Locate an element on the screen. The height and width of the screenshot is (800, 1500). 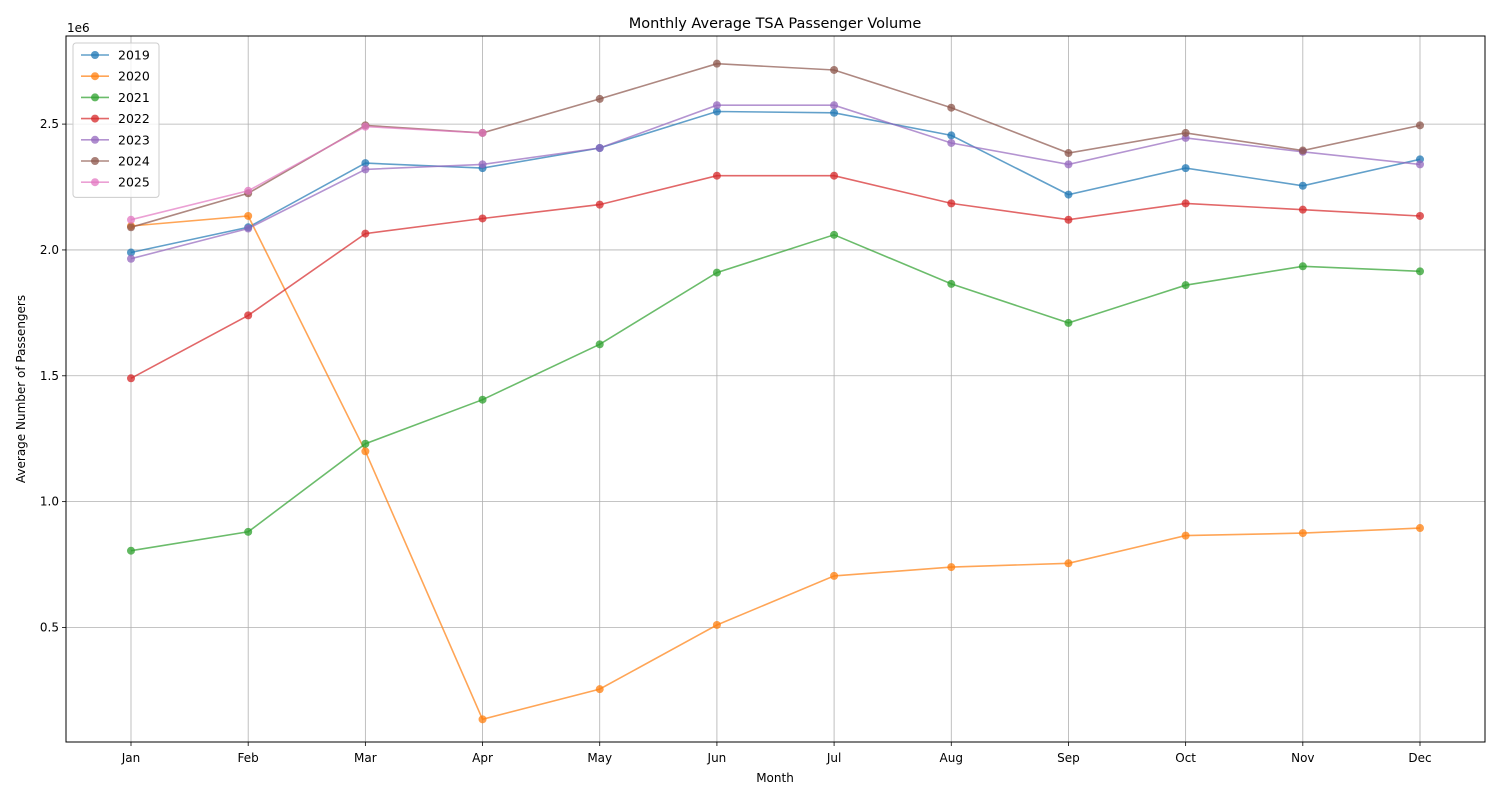
x-tick-label: Dec is located at coordinates (1419, 758).